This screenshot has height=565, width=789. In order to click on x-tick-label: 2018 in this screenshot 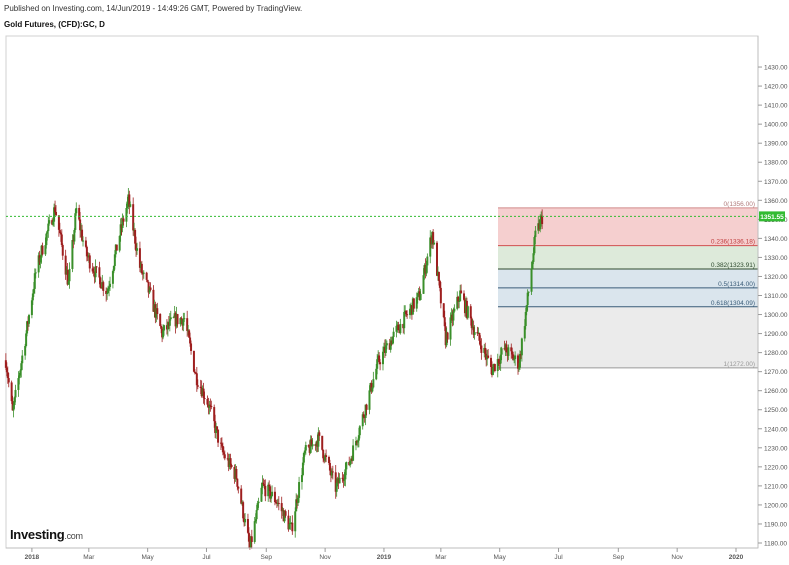, I will do `click(32, 557)`.